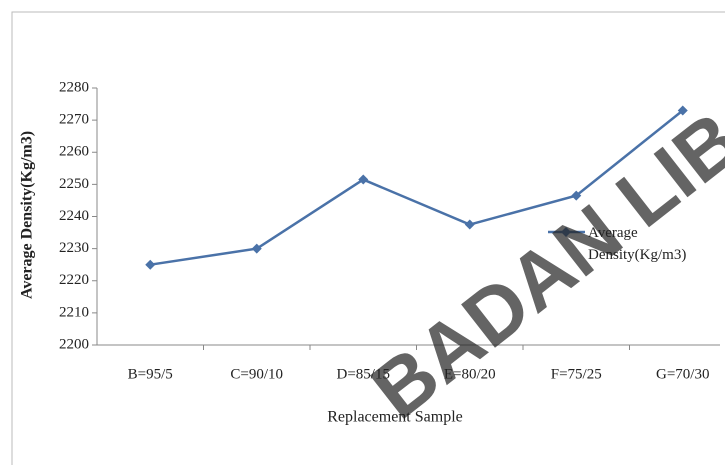  What do you see at coordinates (74, 344) in the screenshot?
I see `y-tick-label: 2200` at bounding box center [74, 344].